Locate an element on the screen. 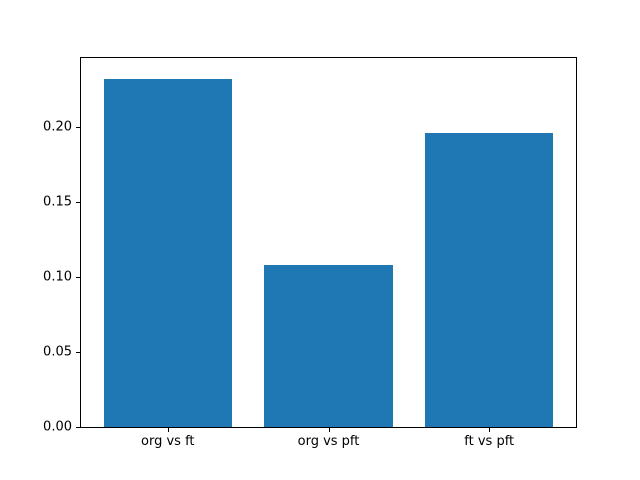  y-tick-label: 0.00 is located at coordinates (57, 427).